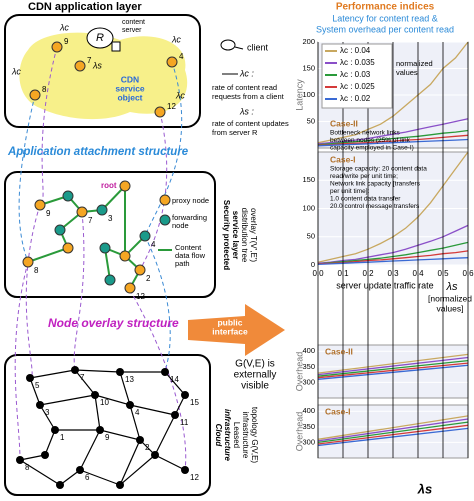 The height and width of the screenshot is (501, 474). What do you see at coordinates (308, 350) in the screenshot?
I see `y-tick-label: 400` at bounding box center [308, 350].